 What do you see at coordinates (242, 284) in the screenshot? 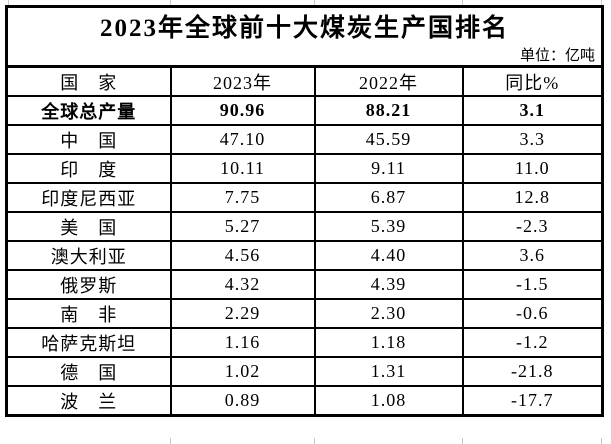
I see `value-2023-cell: 4.32` at bounding box center [242, 284].